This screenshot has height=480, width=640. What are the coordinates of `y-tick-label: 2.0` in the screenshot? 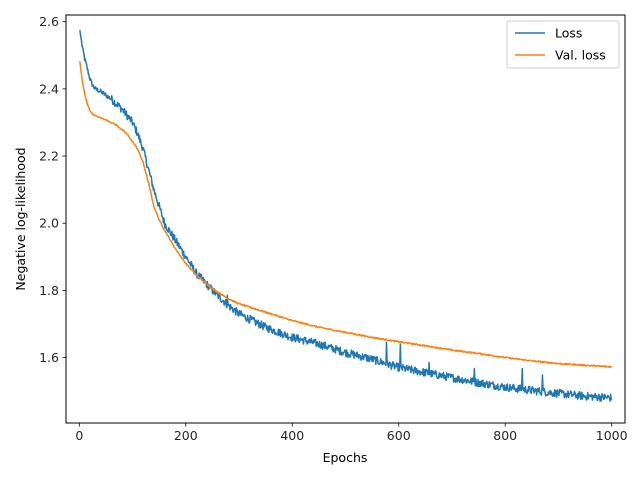 It's located at (49, 223).